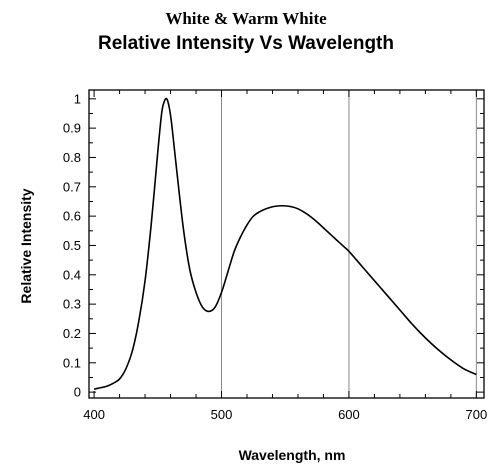  I want to click on y-tick-label: 0, so click(77, 392).